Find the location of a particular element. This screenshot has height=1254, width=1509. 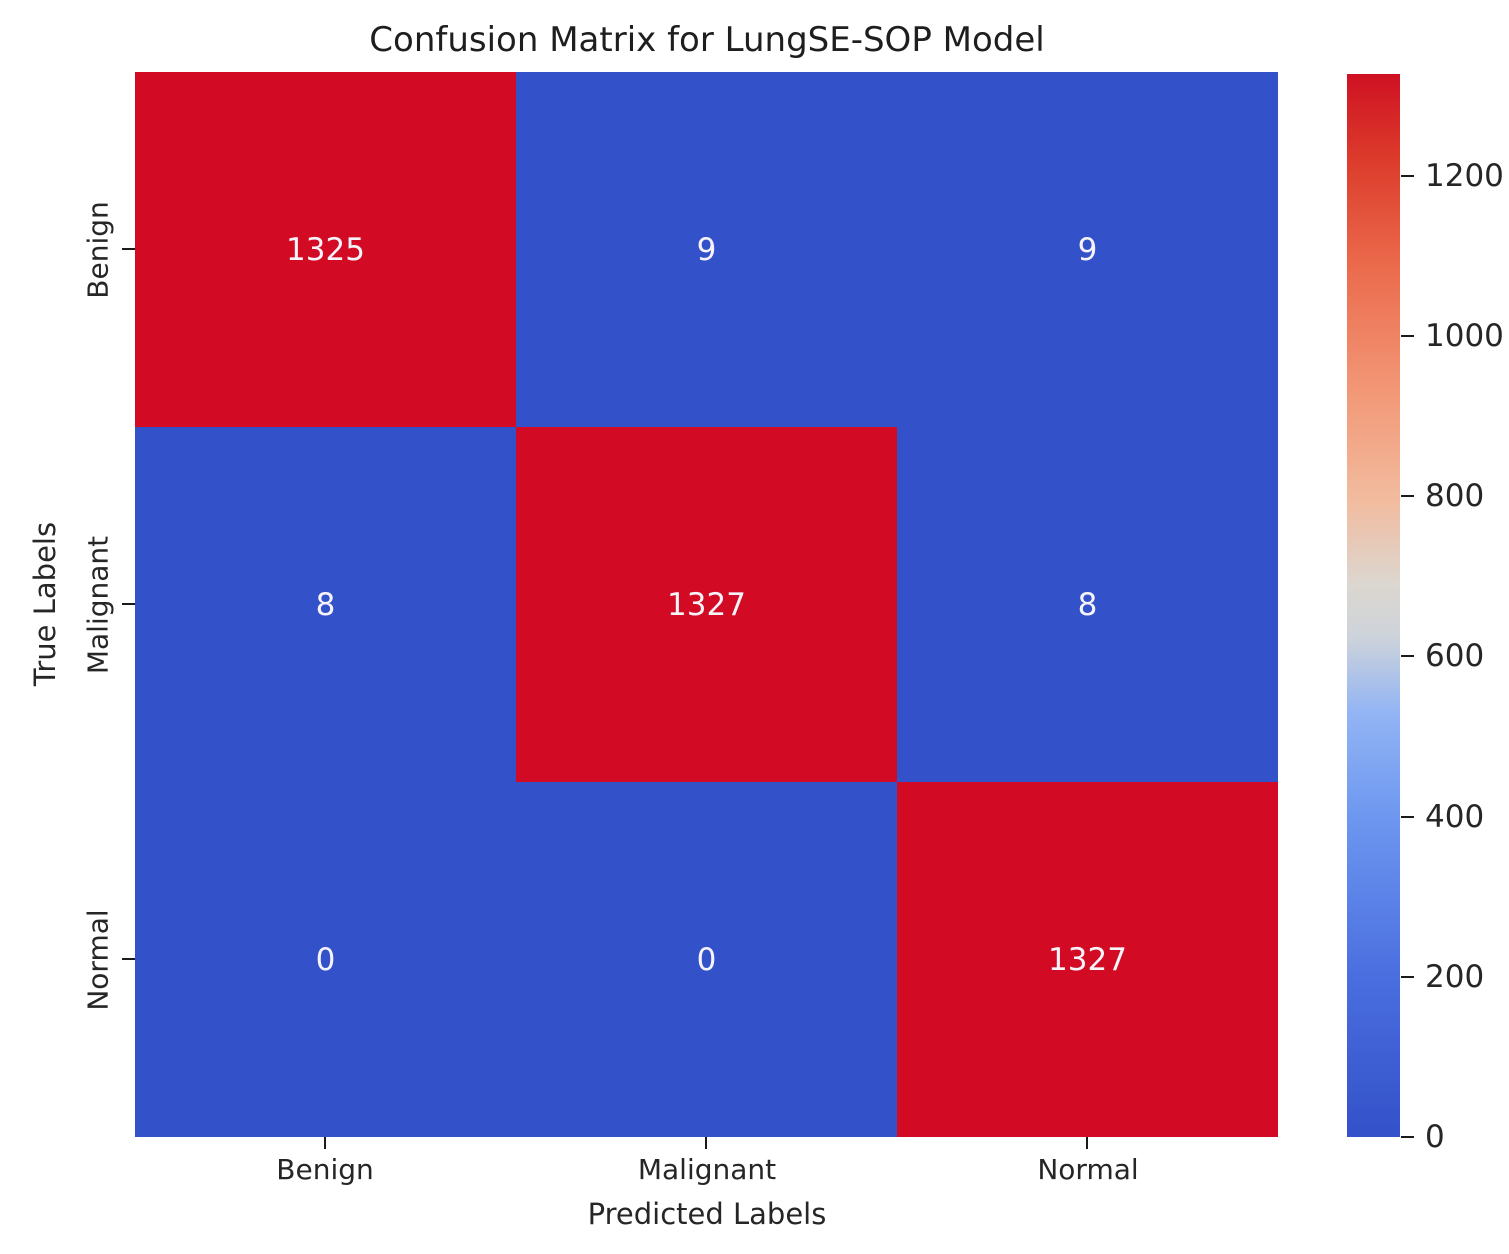

colorbar-tick-label: 200 is located at coordinates (1455, 977).